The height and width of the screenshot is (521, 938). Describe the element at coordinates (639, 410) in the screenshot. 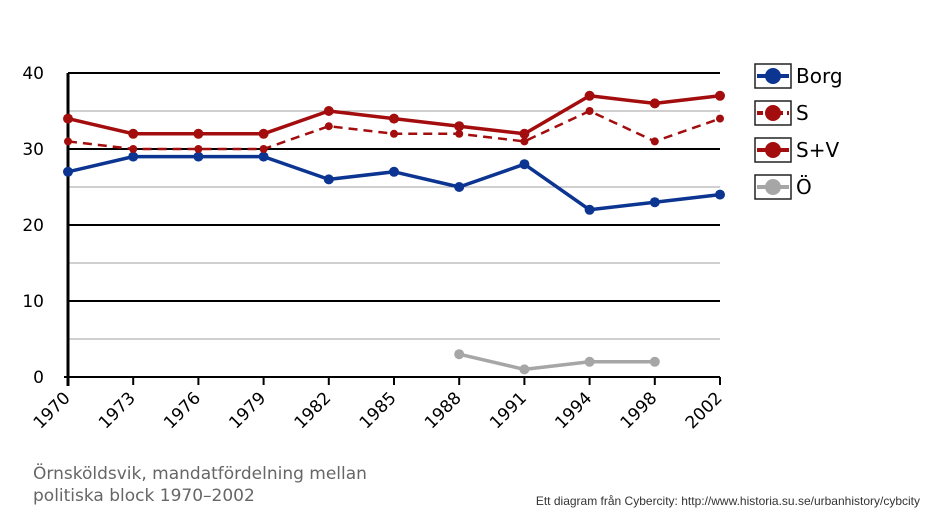

I see `x-tick-label: 1998` at that location.